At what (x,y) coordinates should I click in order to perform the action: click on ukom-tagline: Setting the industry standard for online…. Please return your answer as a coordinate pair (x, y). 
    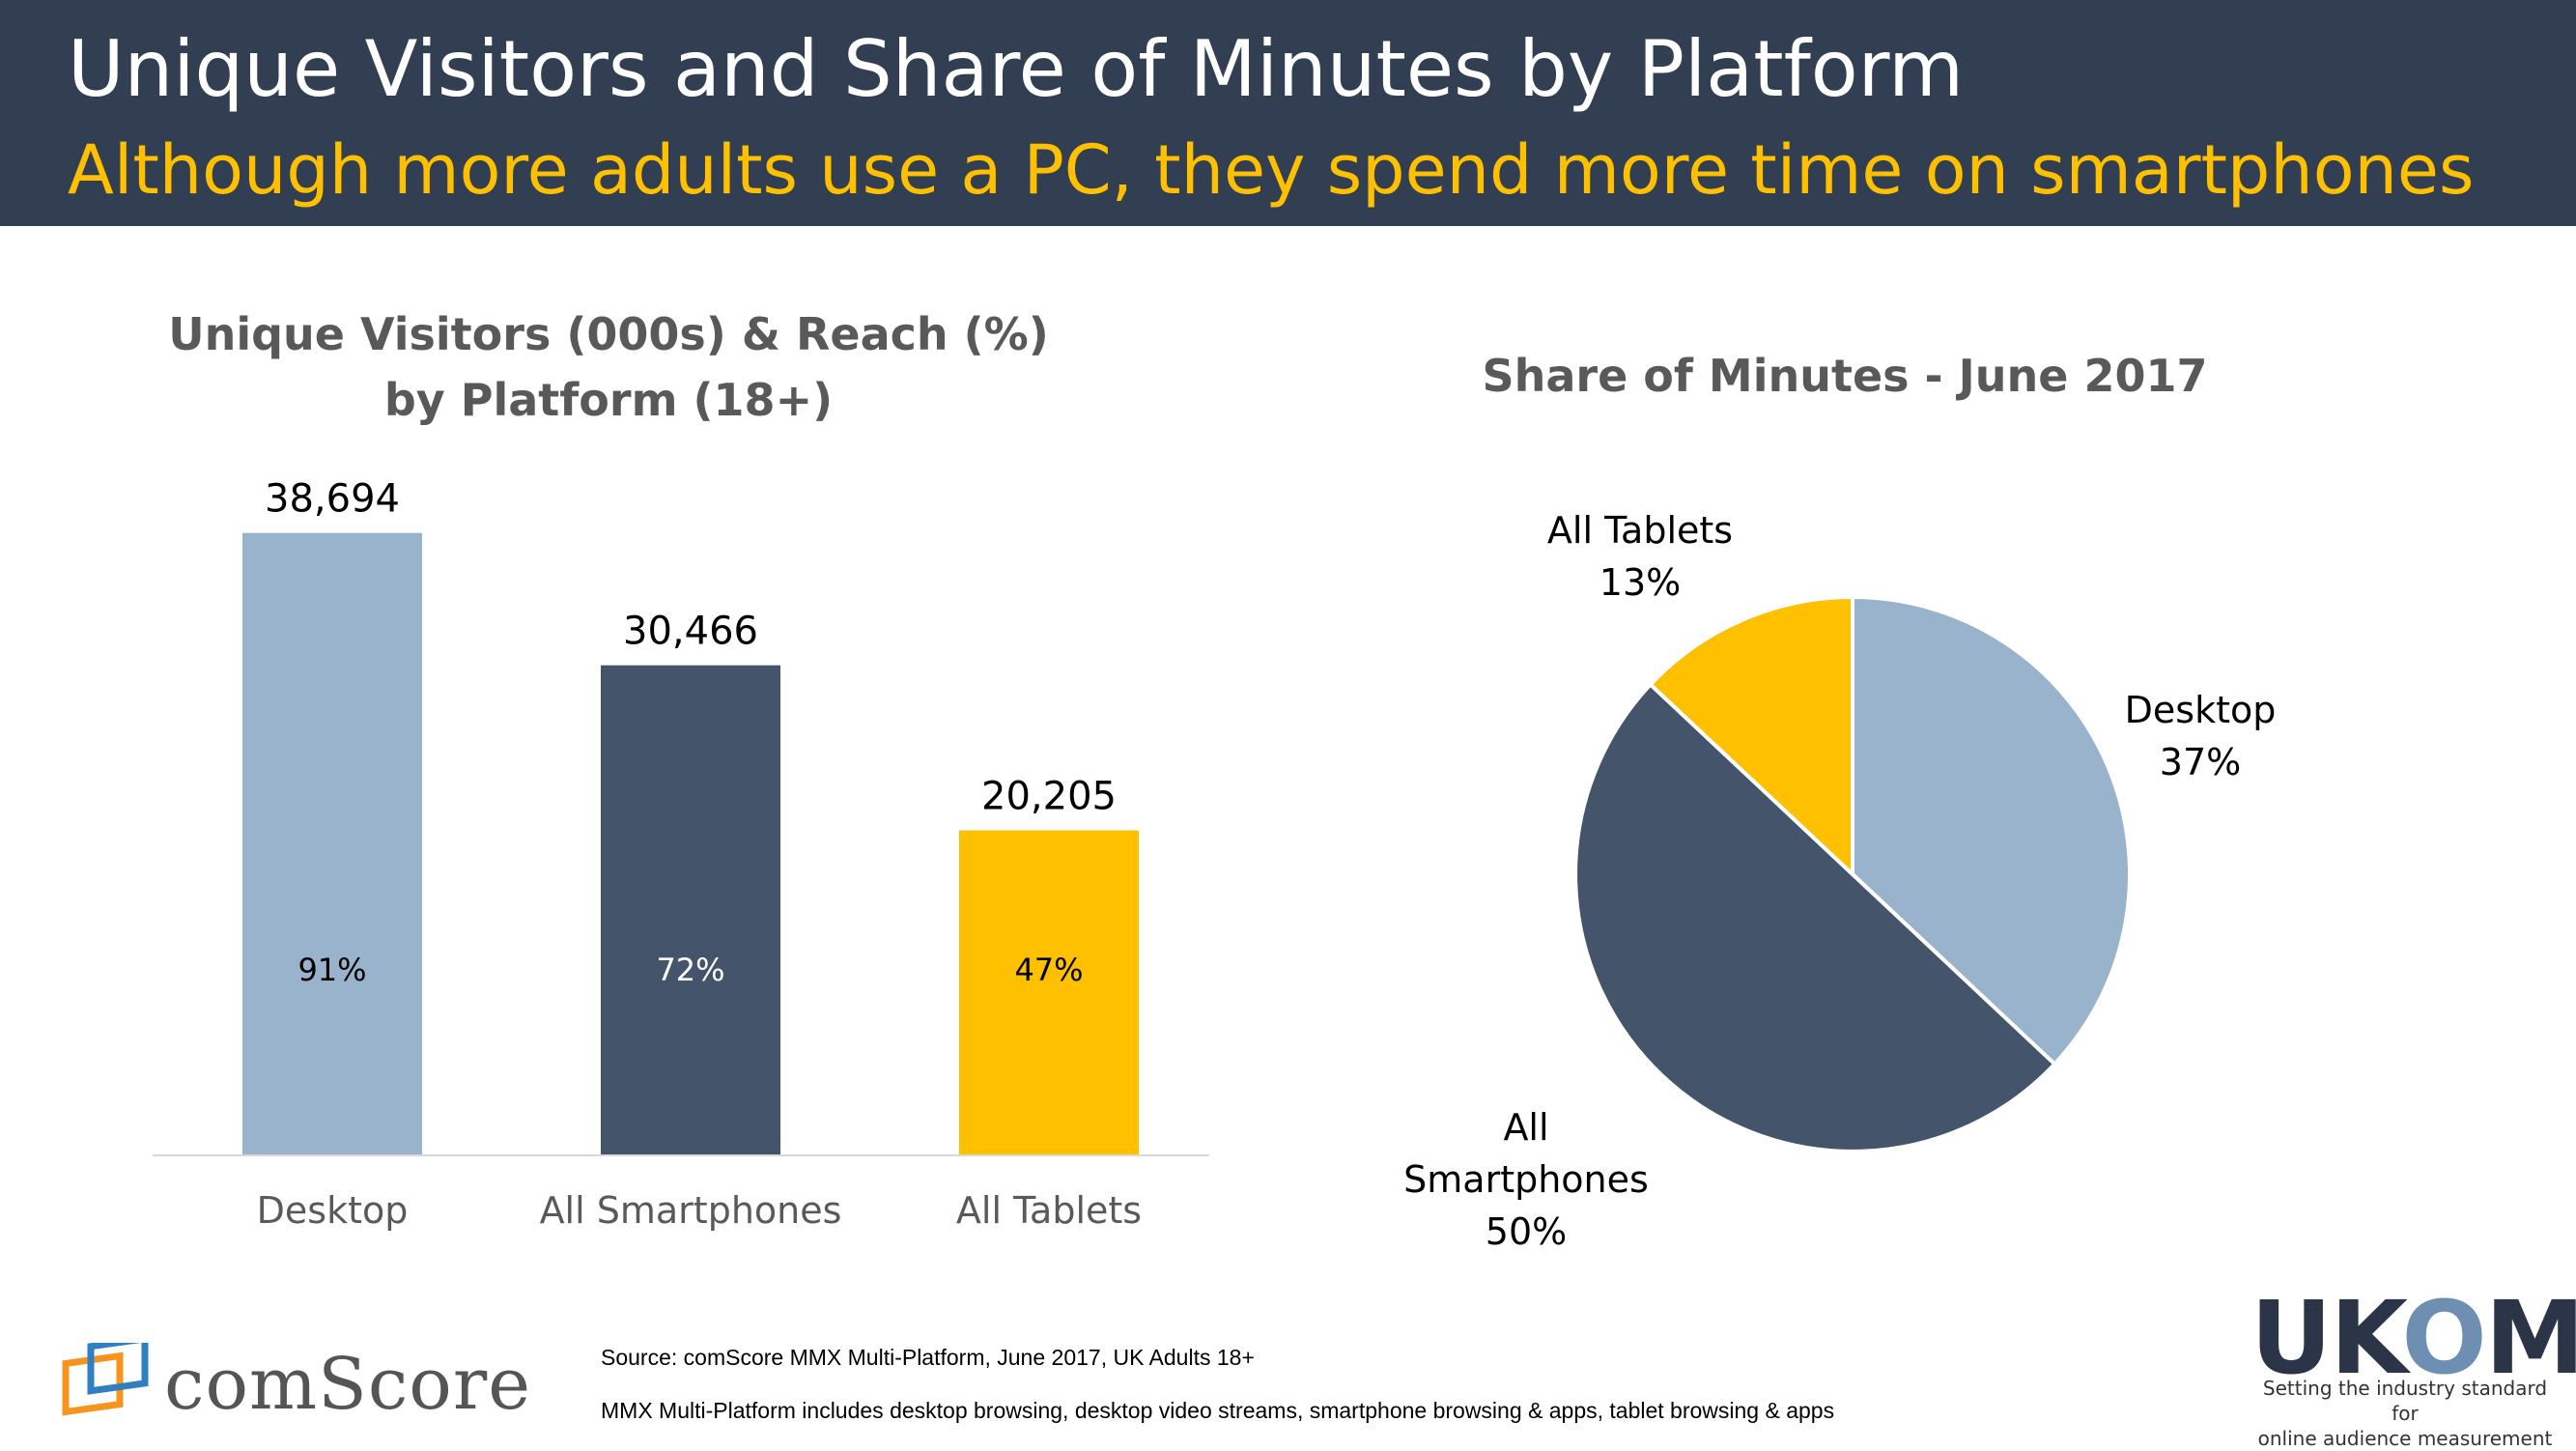
    Looking at the image, I should click on (2405, 1413).